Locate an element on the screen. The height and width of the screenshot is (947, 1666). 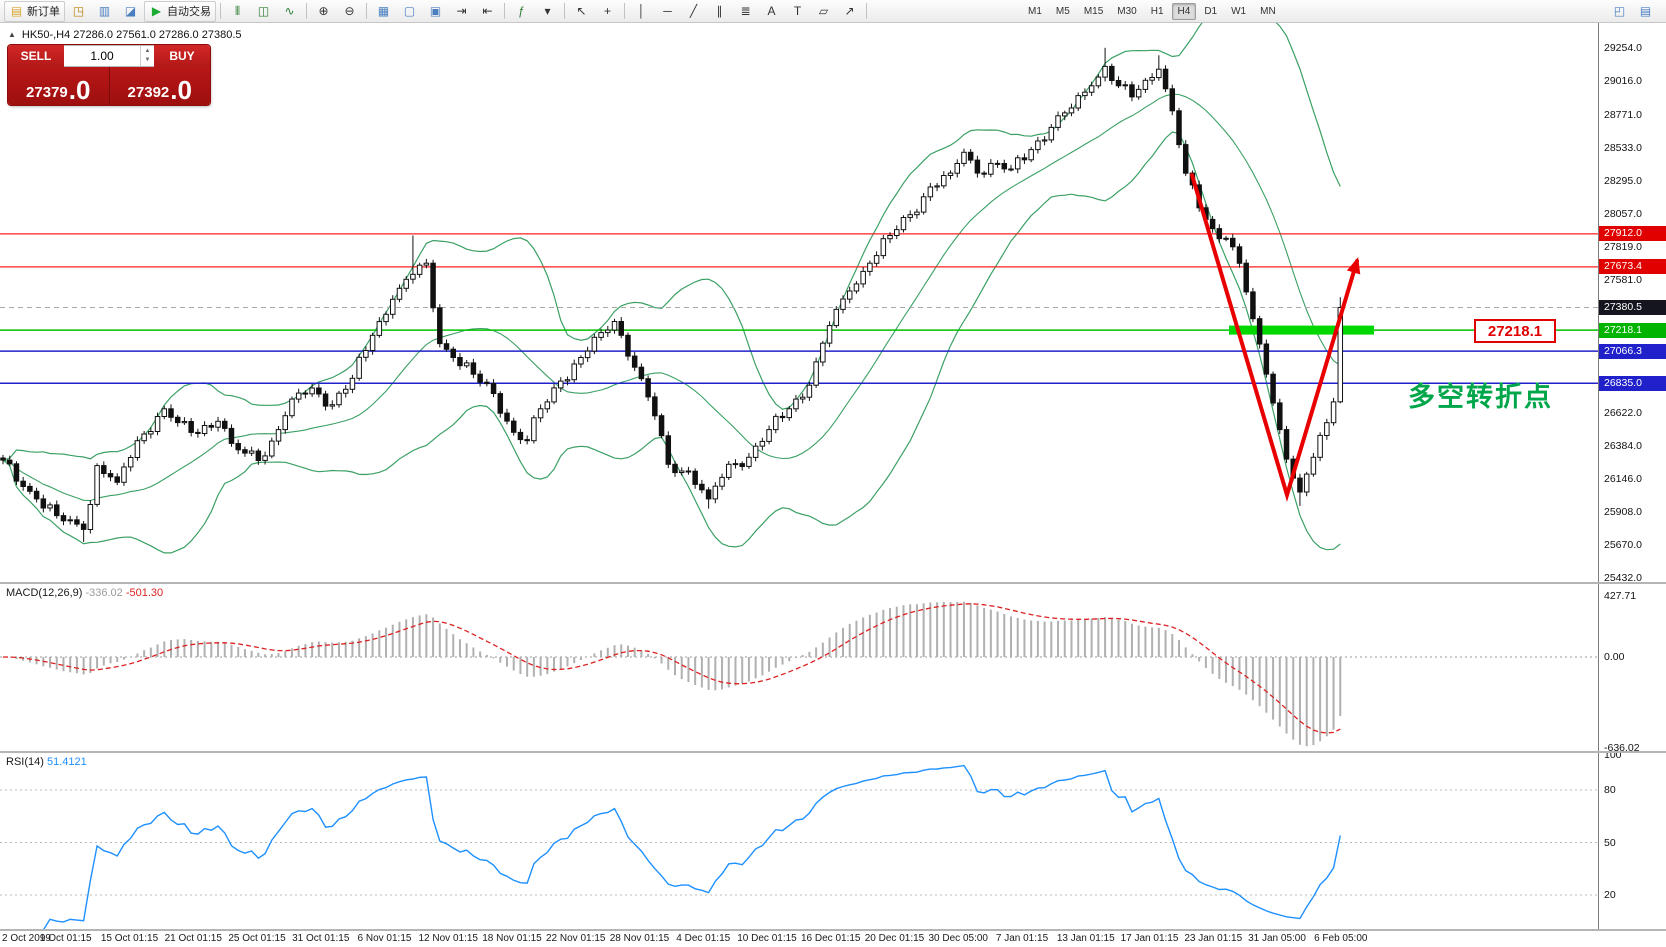
zoom-out-icon: ⊖ is located at coordinates (349, 11).